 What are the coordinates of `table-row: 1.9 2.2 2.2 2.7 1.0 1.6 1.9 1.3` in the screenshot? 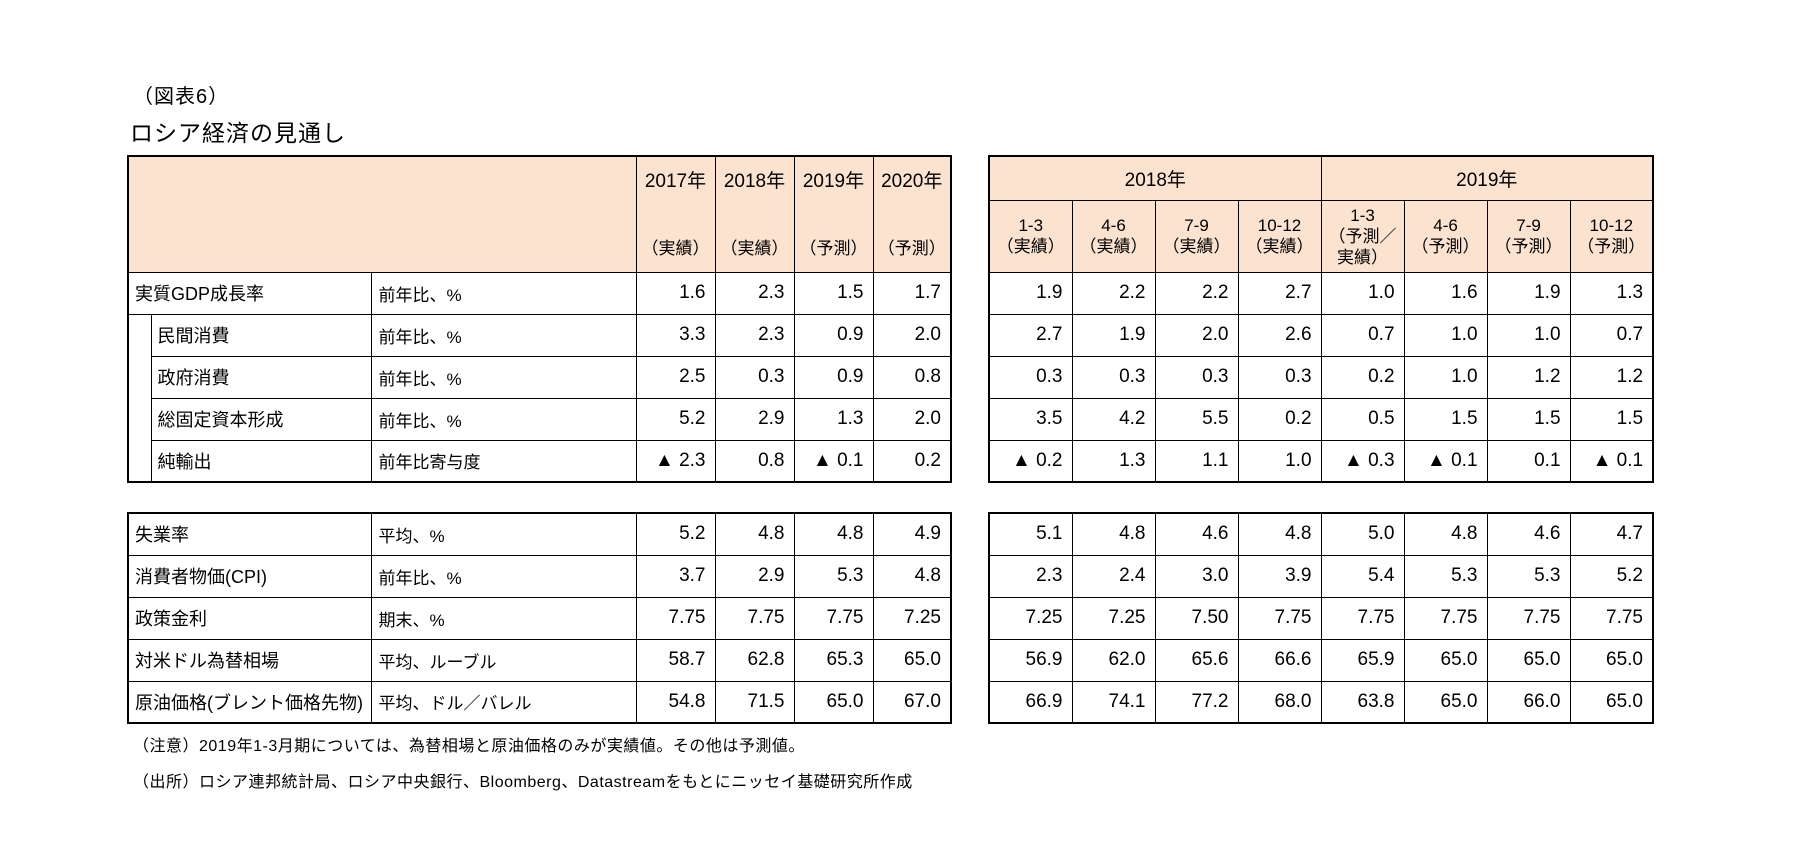 It's located at (1321, 293).